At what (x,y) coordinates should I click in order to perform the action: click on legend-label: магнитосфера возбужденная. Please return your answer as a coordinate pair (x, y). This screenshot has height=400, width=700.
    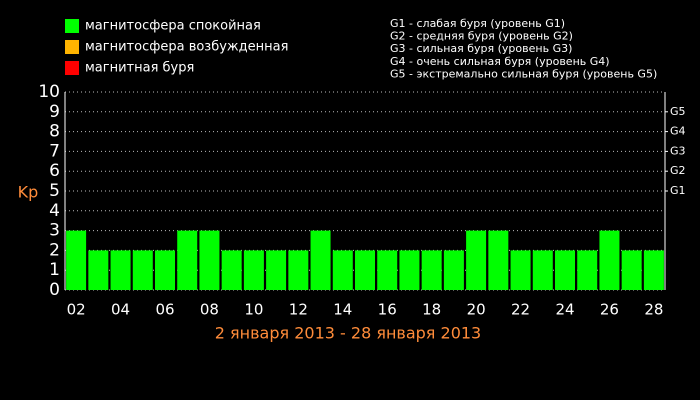
    Looking at the image, I should click on (186, 47).